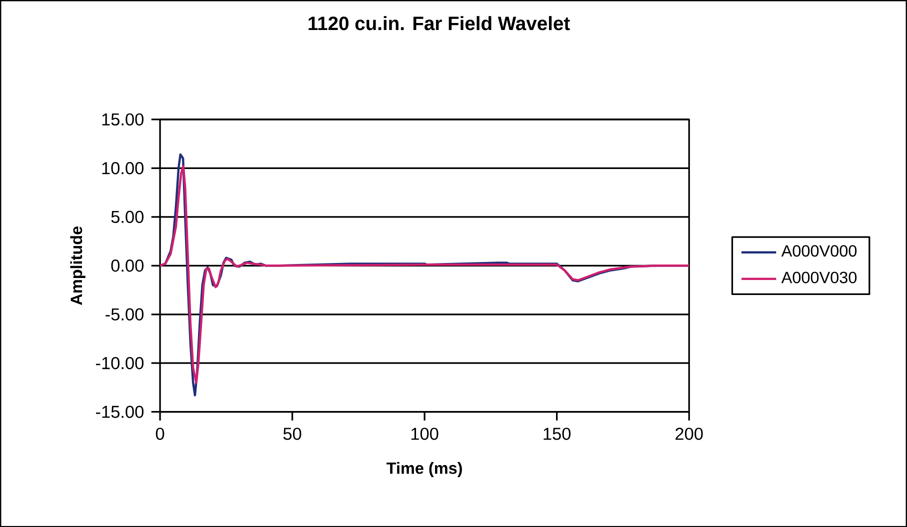 The height and width of the screenshot is (527, 907). Describe the element at coordinates (557, 434) in the screenshot. I see `x-tick-label: 150` at that location.